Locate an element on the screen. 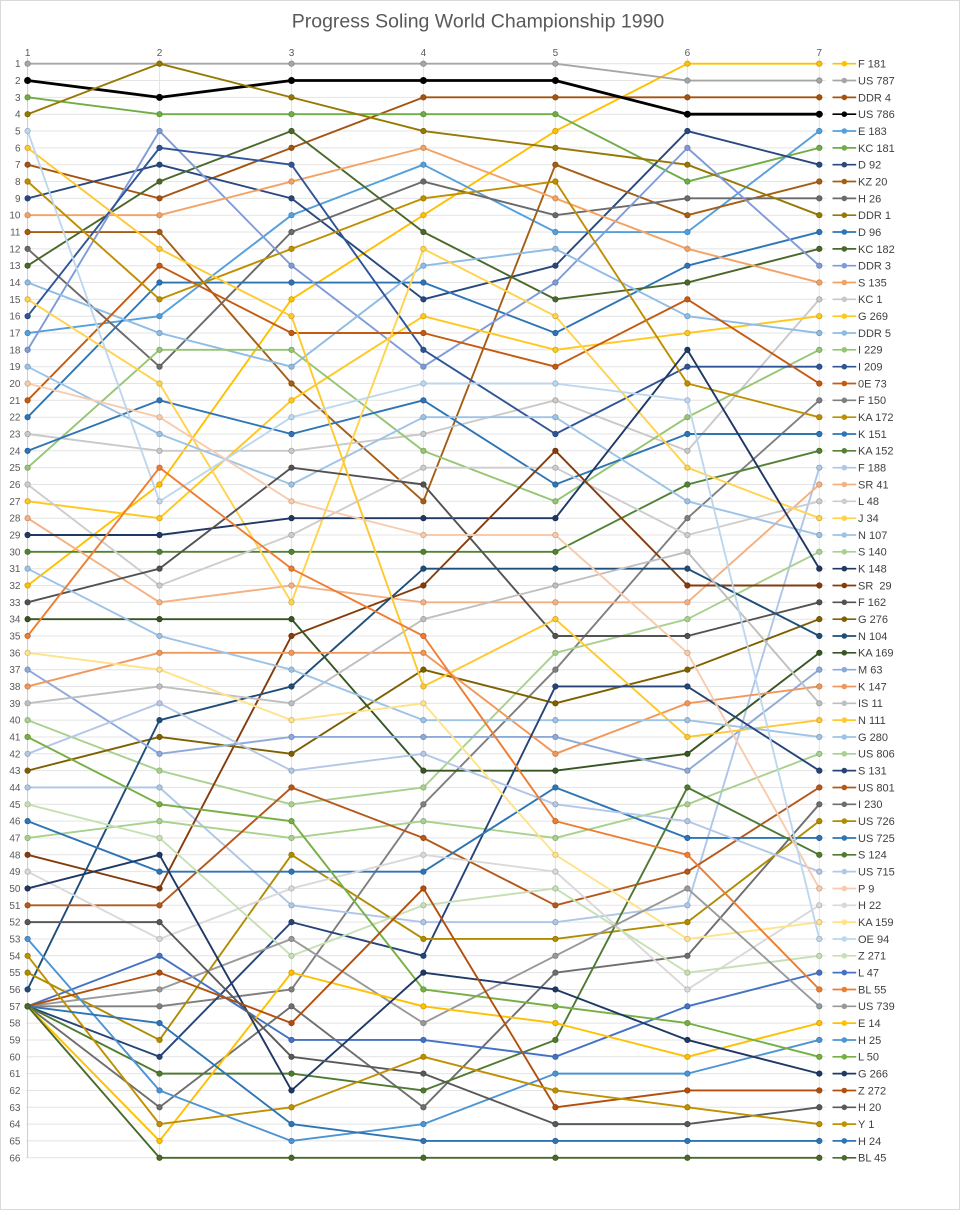 This screenshot has height=1215, width=960. svg-text: SR 41 is located at coordinates (873, 485).